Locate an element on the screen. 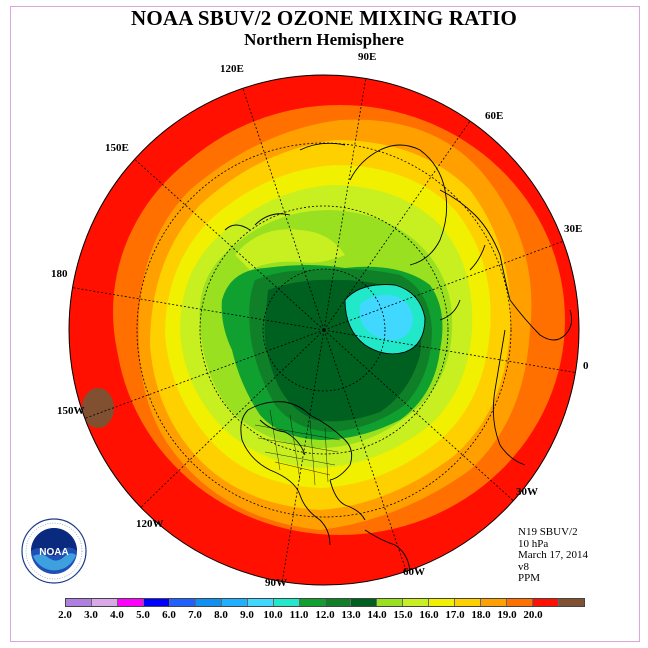  lon-label-180: 180 is located at coordinates (59, 274).